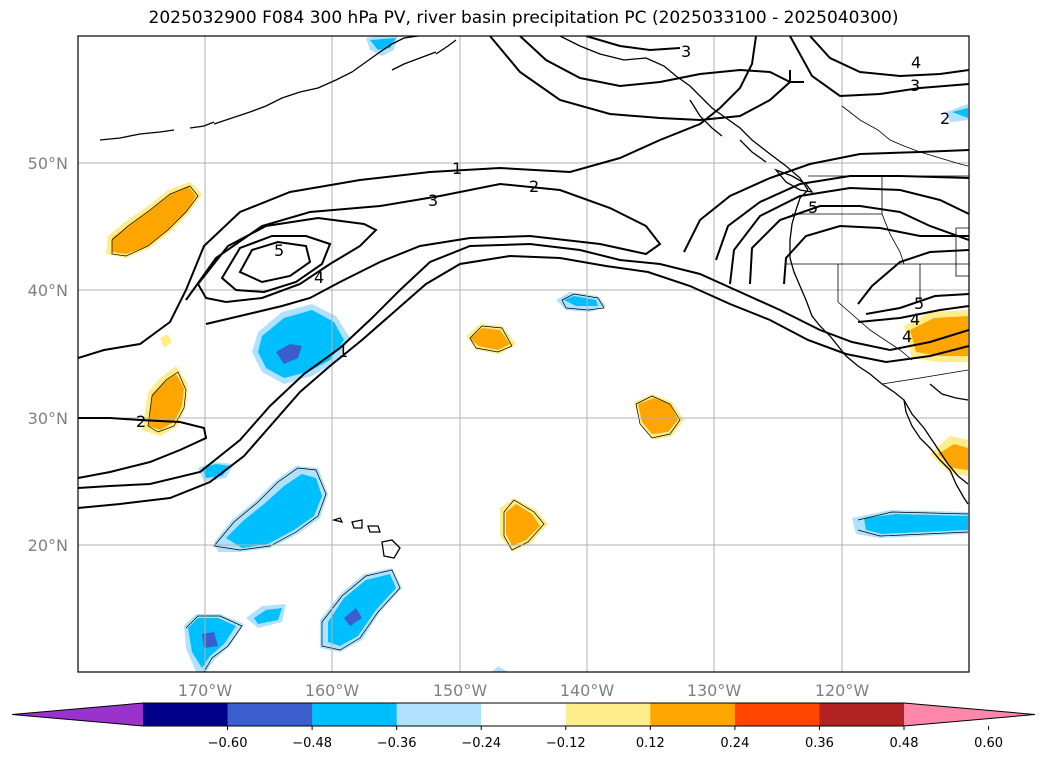  Describe the element at coordinates (587, 690) in the screenshot. I see `lon-label-140w: 140°W` at that location.